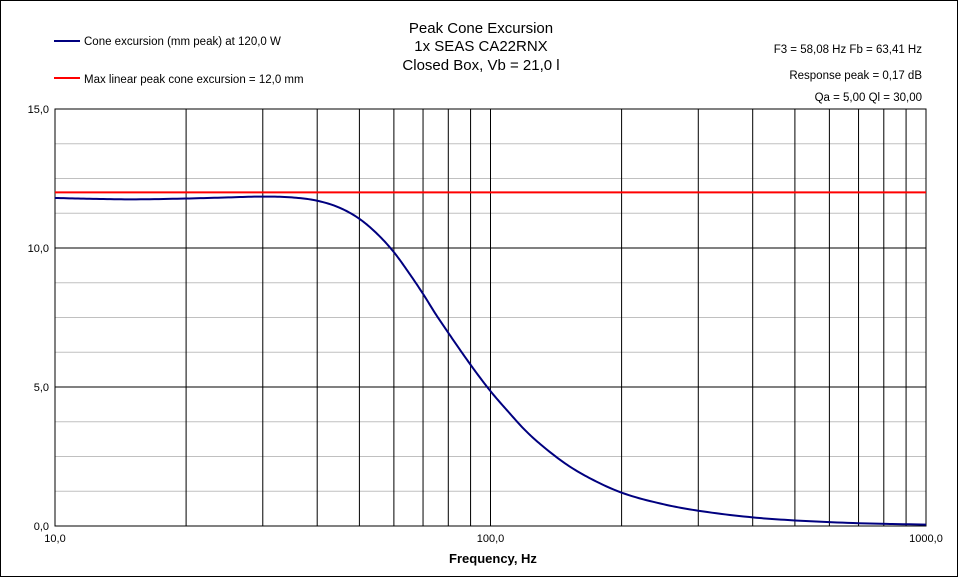  What do you see at coordinates (41, 388) in the screenshot?
I see `y-tick-label: 5,0` at bounding box center [41, 388].